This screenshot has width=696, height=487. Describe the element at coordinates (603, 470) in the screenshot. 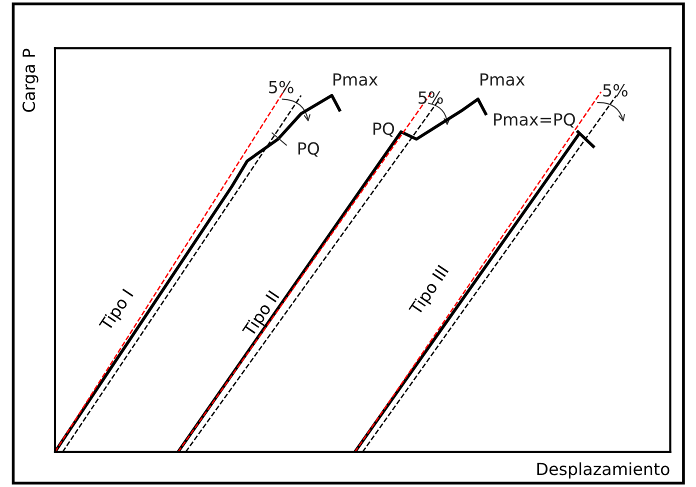

I see `x-axis-title: Desplazamiento` at that location.